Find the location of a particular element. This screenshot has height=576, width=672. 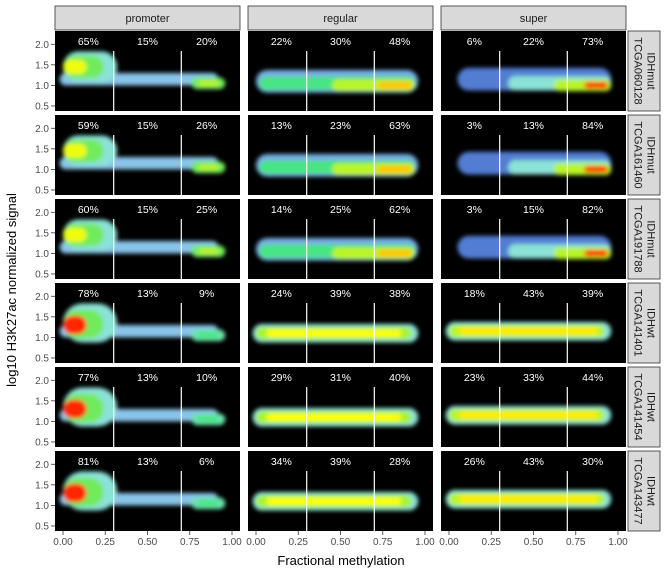

percent-label: 14% is located at coordinates (281, 210).